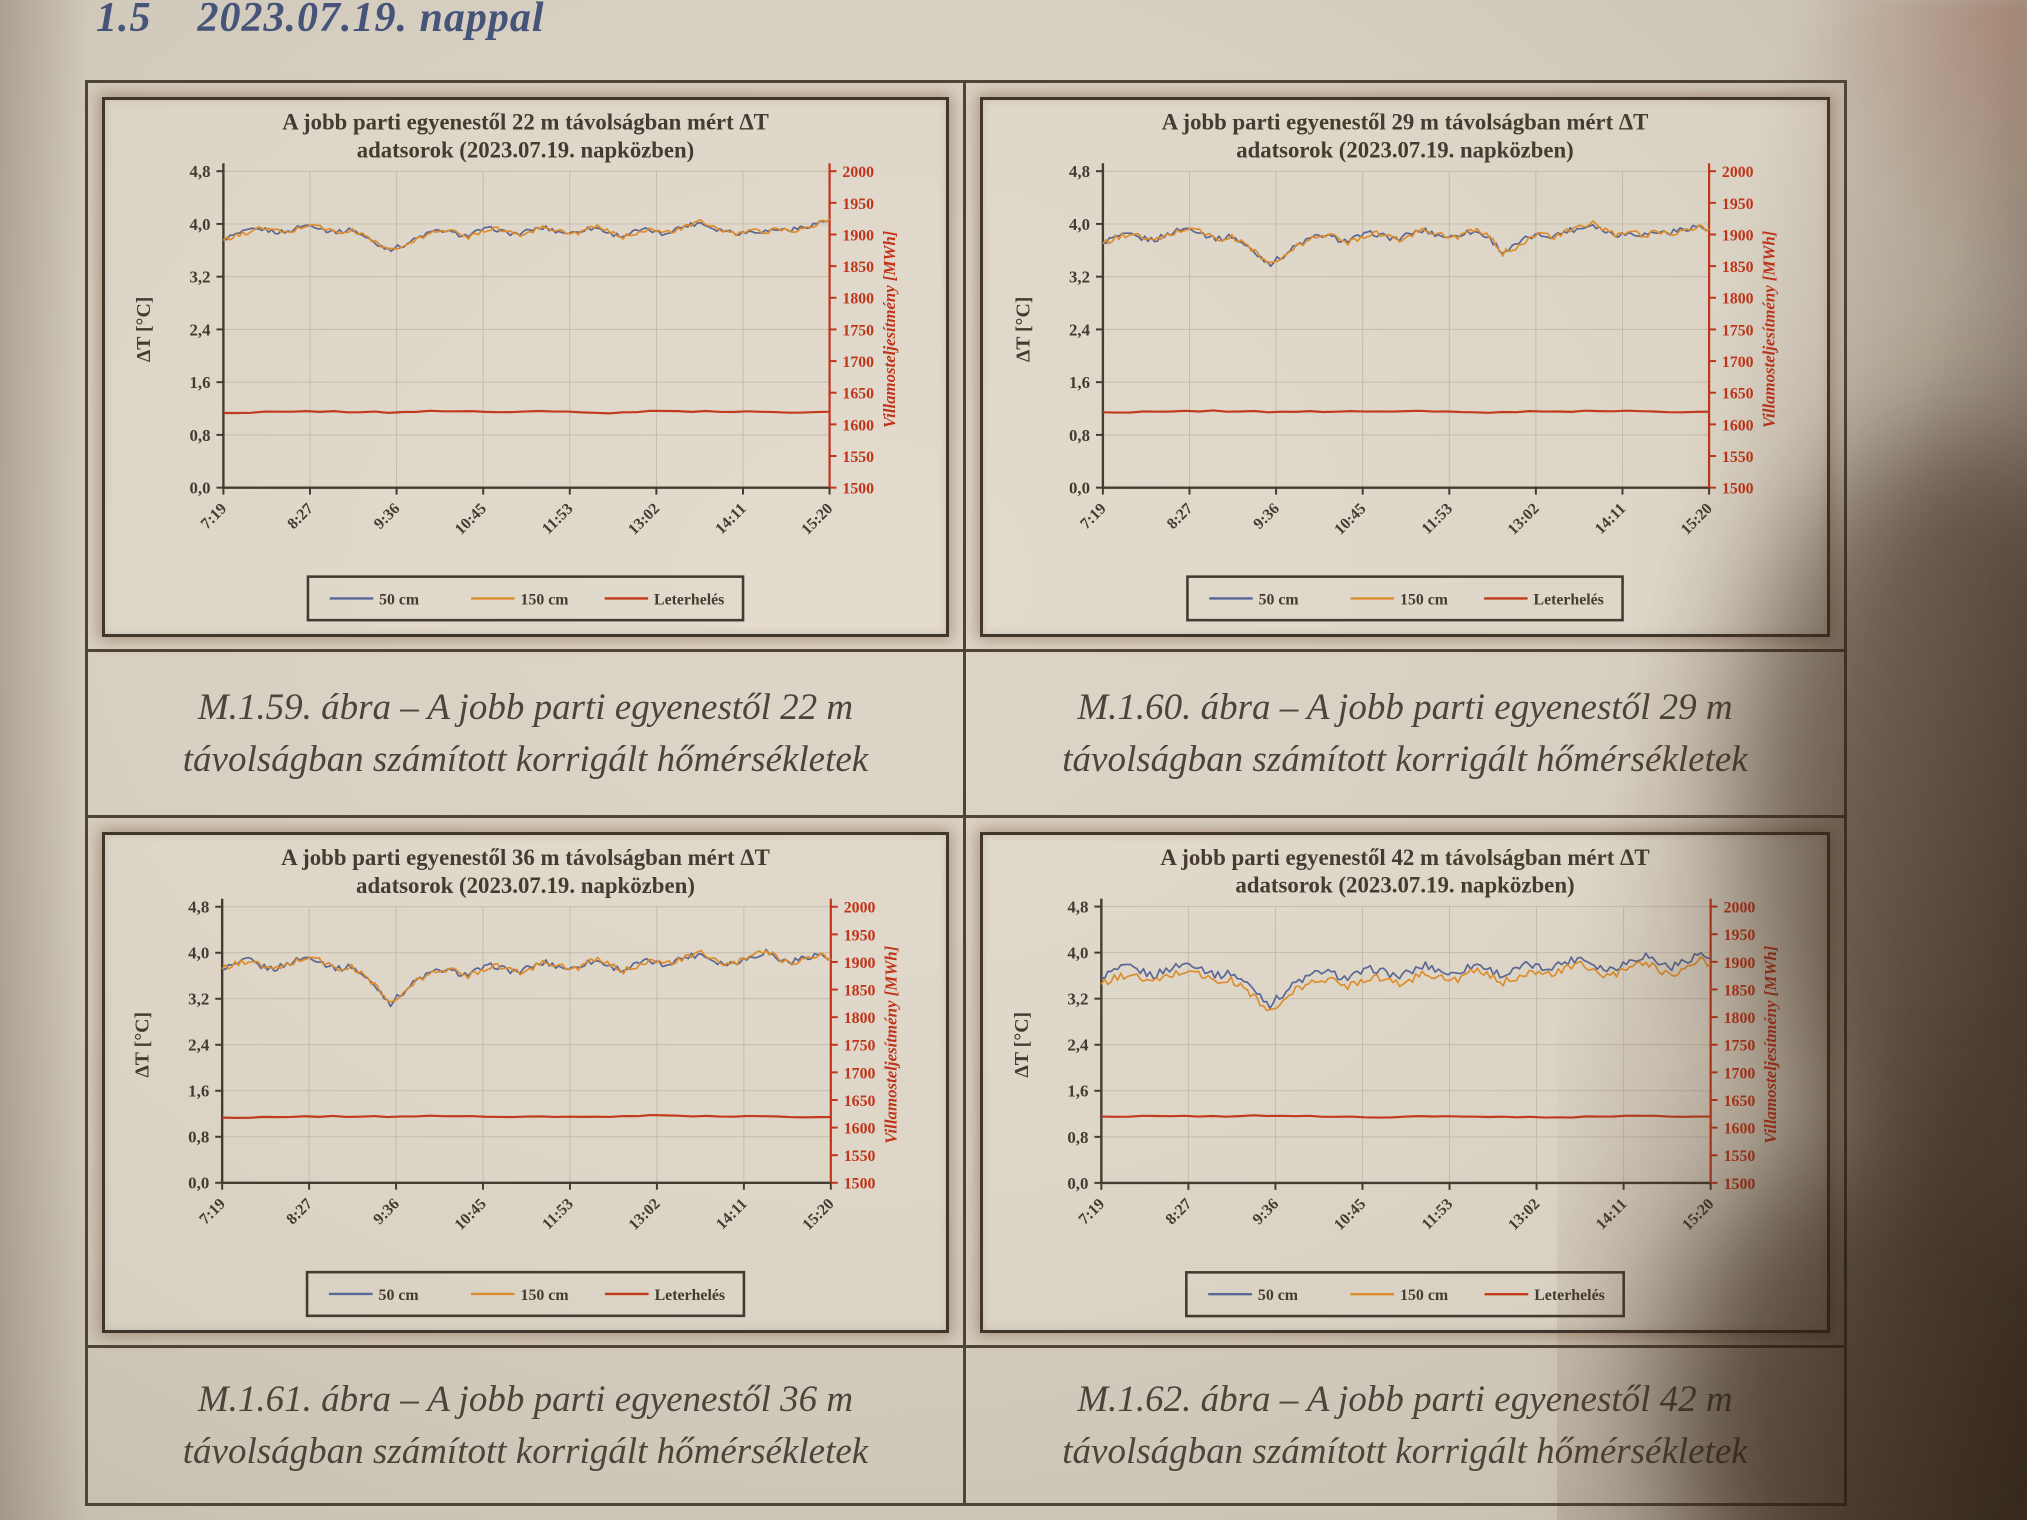 Image resolution: width=2027 pixels, height=1520 pixels. Describe the element at coordinates (858, 394) in the screenshot. I see `right-tick-label: 1650` at that location.